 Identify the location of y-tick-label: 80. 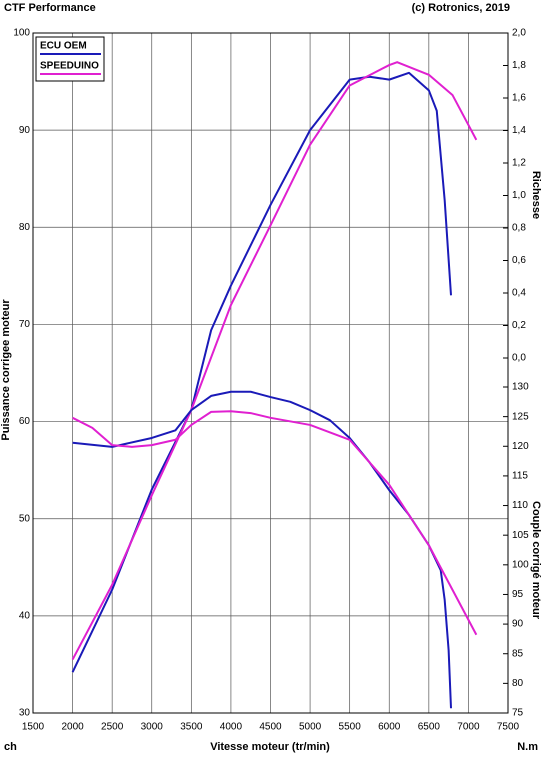
(25, 227).